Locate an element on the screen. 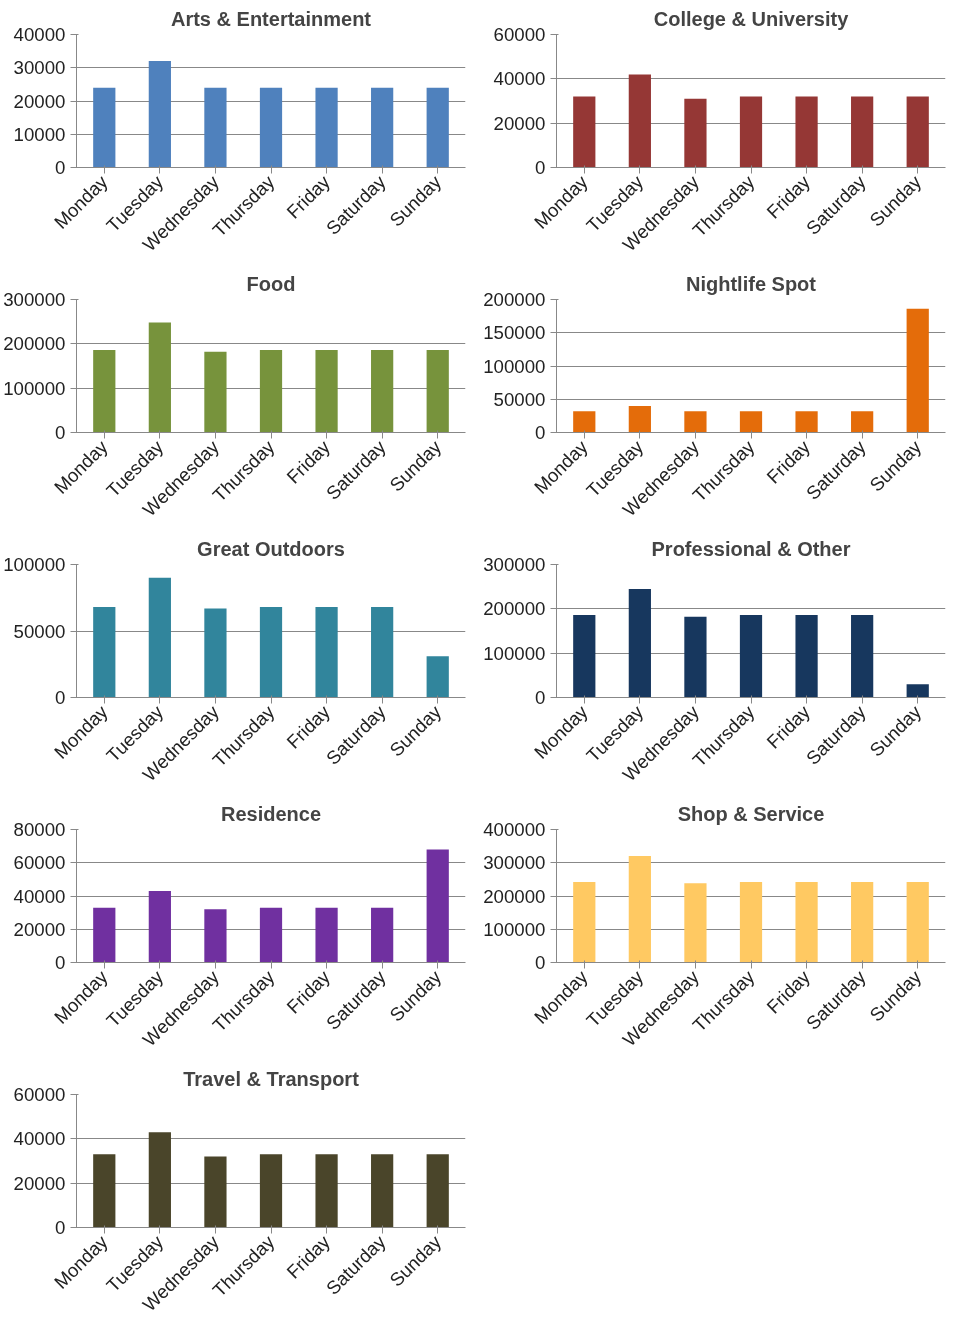 This screenshot has width=960, height=1327. chart-title: Shop & Service is located at coordinates (751, 813).